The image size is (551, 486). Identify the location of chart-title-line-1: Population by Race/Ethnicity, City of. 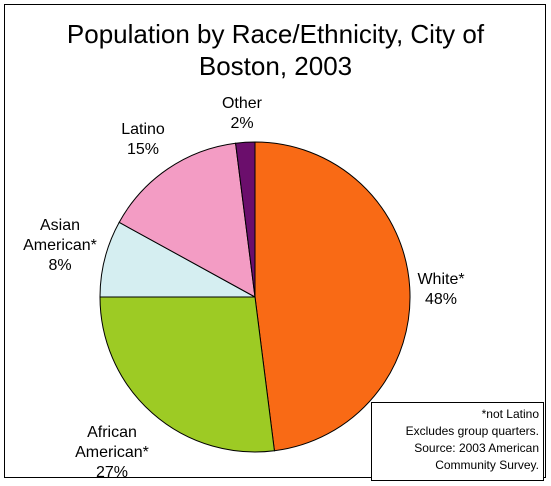
(275, 34).